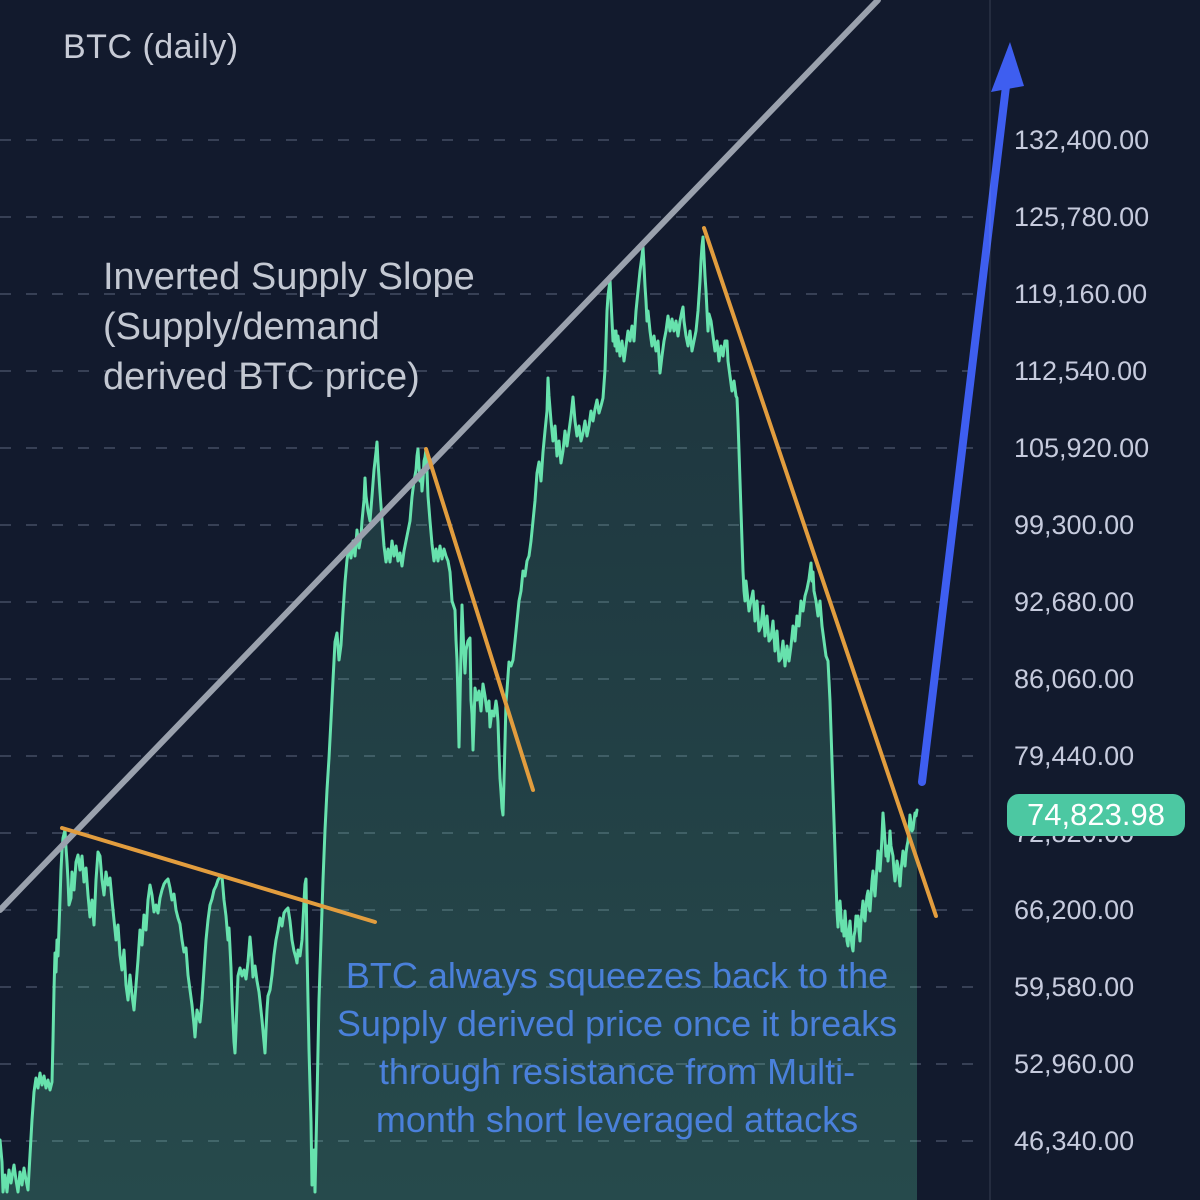 This screenshot has width=1200, height=1200. Describe the element at coordinates (1096, 815) in the screenshot. I see `last-price-badge: 74,823.98` at that location.